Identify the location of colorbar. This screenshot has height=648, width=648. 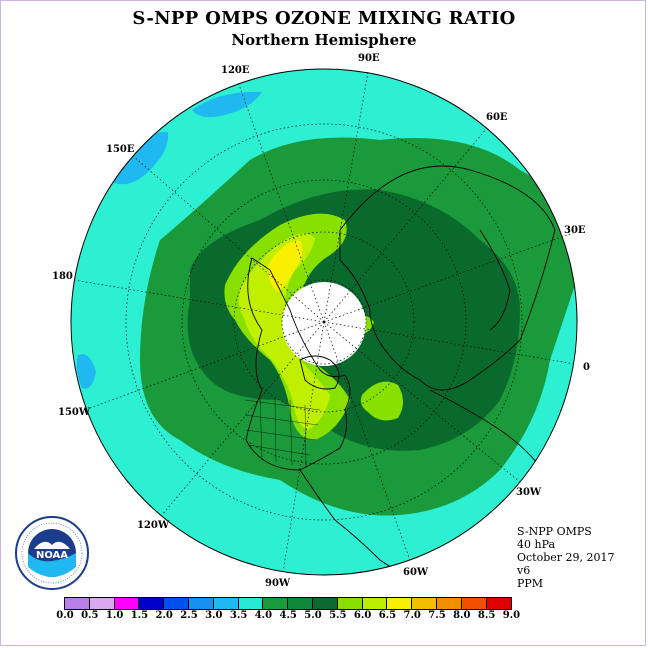
(288, 603).